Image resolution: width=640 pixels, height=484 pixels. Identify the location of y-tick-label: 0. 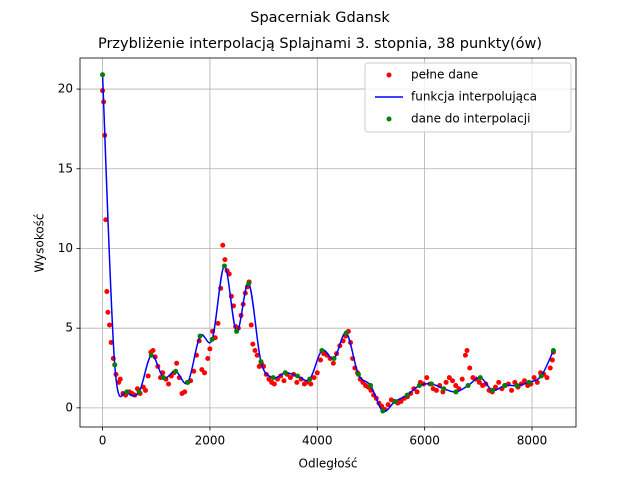
(69, 407).